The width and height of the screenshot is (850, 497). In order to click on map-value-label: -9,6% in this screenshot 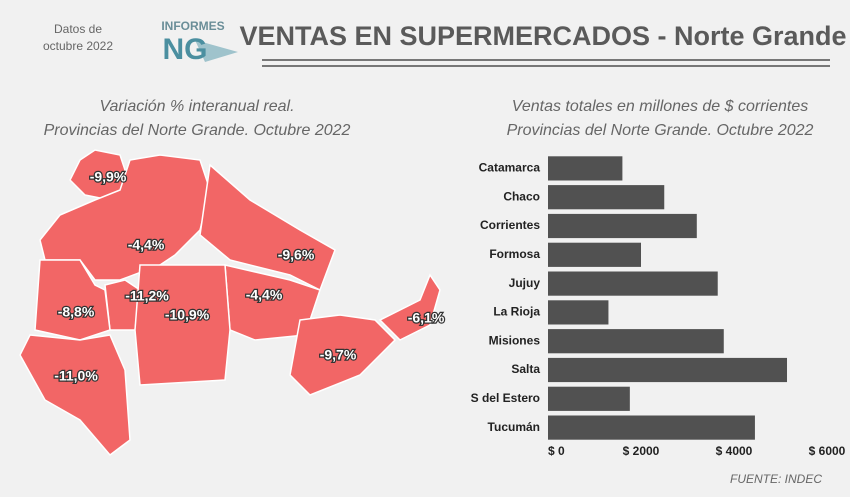, I will do `click(296, 255)`.